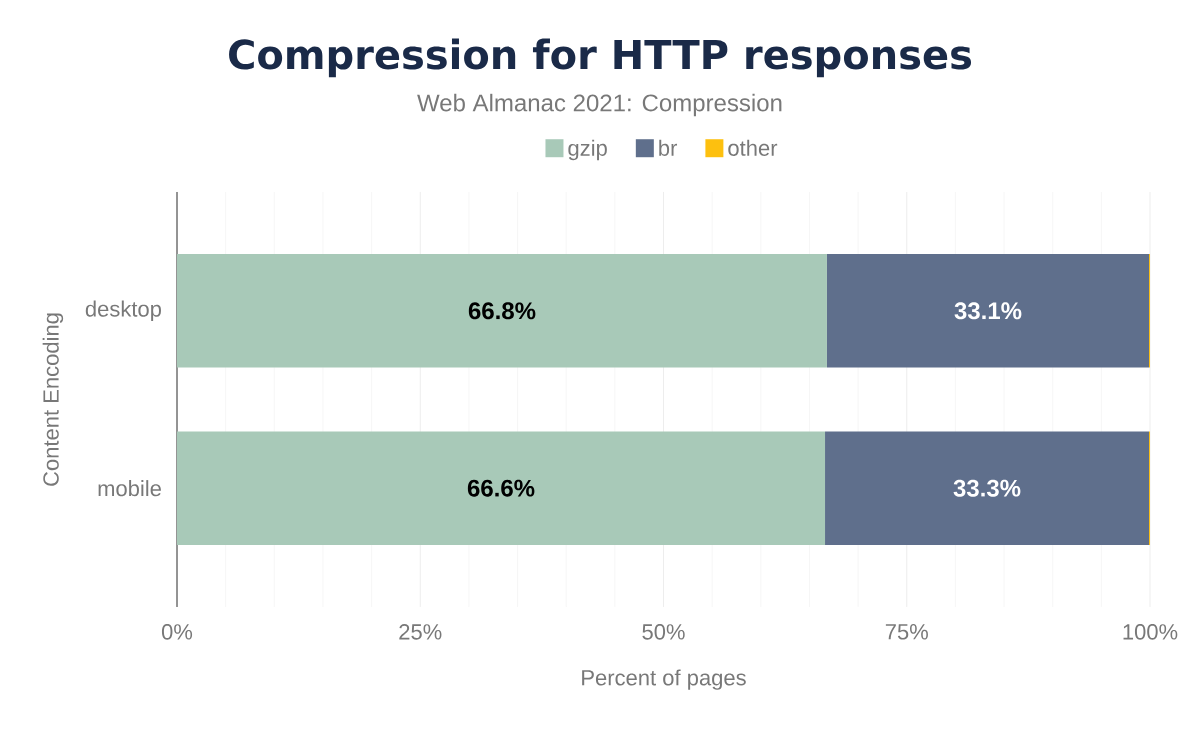 The width and height of the screenshot is (1200, 742). Describe the element at coordinates (123, 311) in the screenshot. I see `y-tick-label: desktop` at that location.